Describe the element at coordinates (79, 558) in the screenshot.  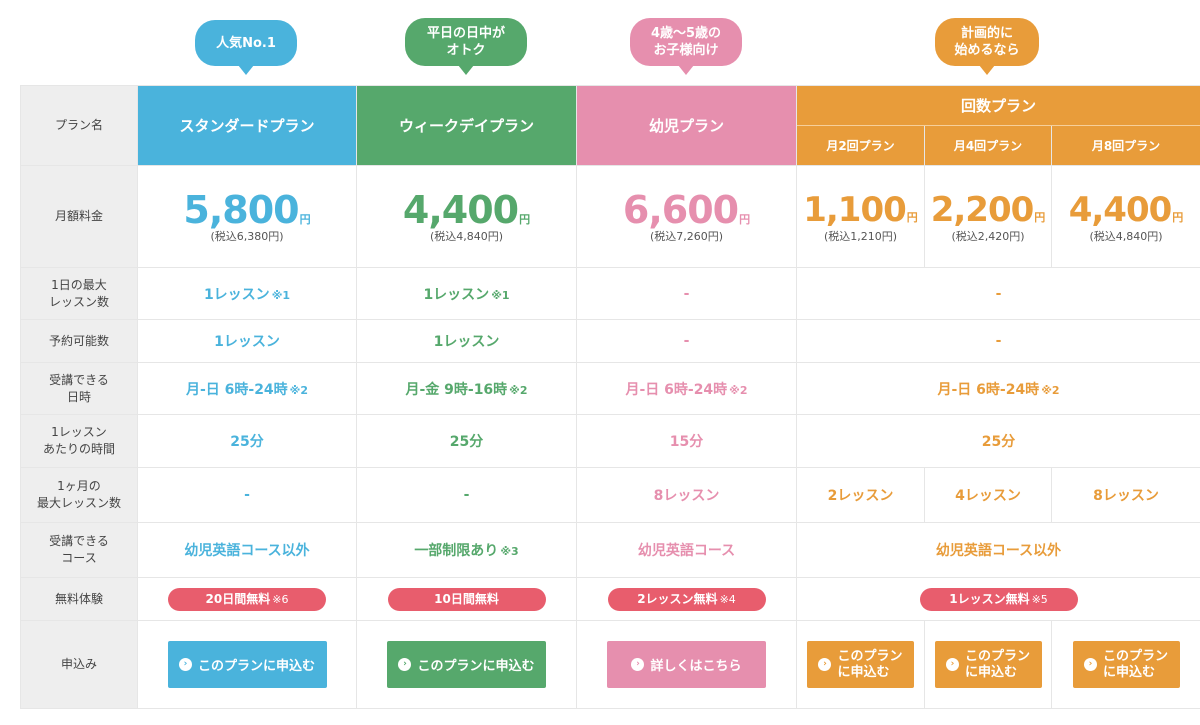
I see `label-line: コース` at that location.